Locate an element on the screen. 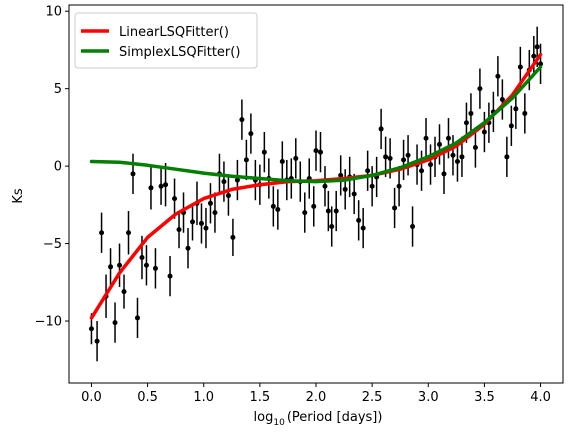 The height and width of the screenshot is (439, 574). legend: LinearLSQFitter() SimplexLSQFitter() is located at coordinates (166, 40).